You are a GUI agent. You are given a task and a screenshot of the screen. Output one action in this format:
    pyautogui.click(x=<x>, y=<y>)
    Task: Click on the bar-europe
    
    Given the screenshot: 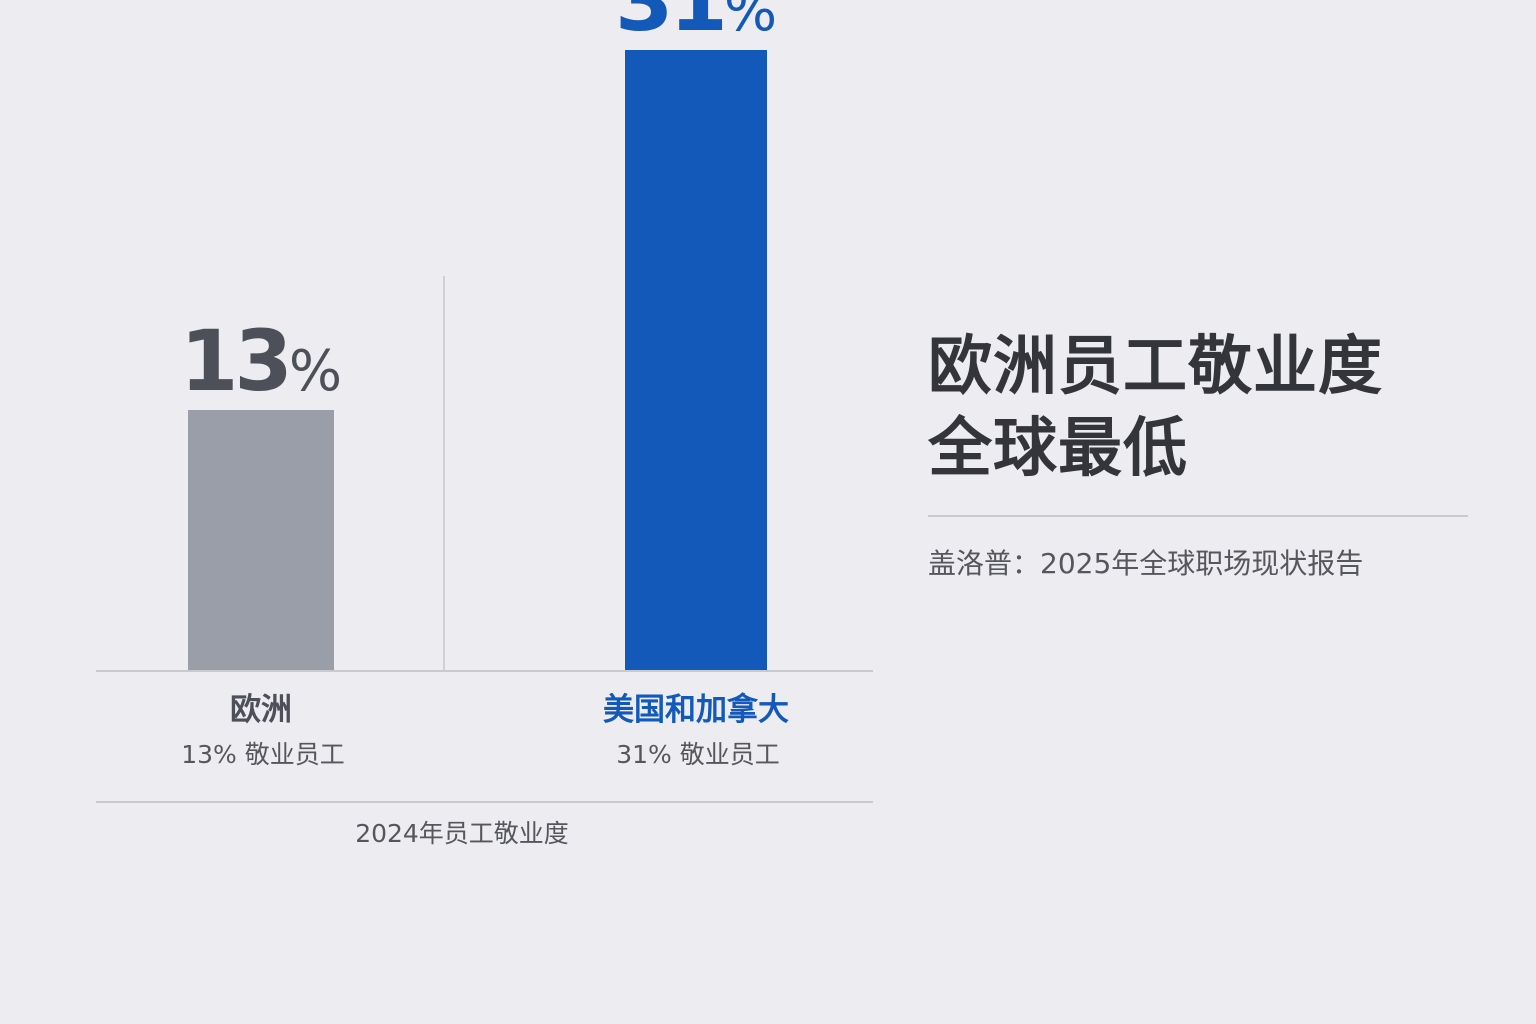 What is the action you would take?
    pyautogui.click(x=261, y=540)
    